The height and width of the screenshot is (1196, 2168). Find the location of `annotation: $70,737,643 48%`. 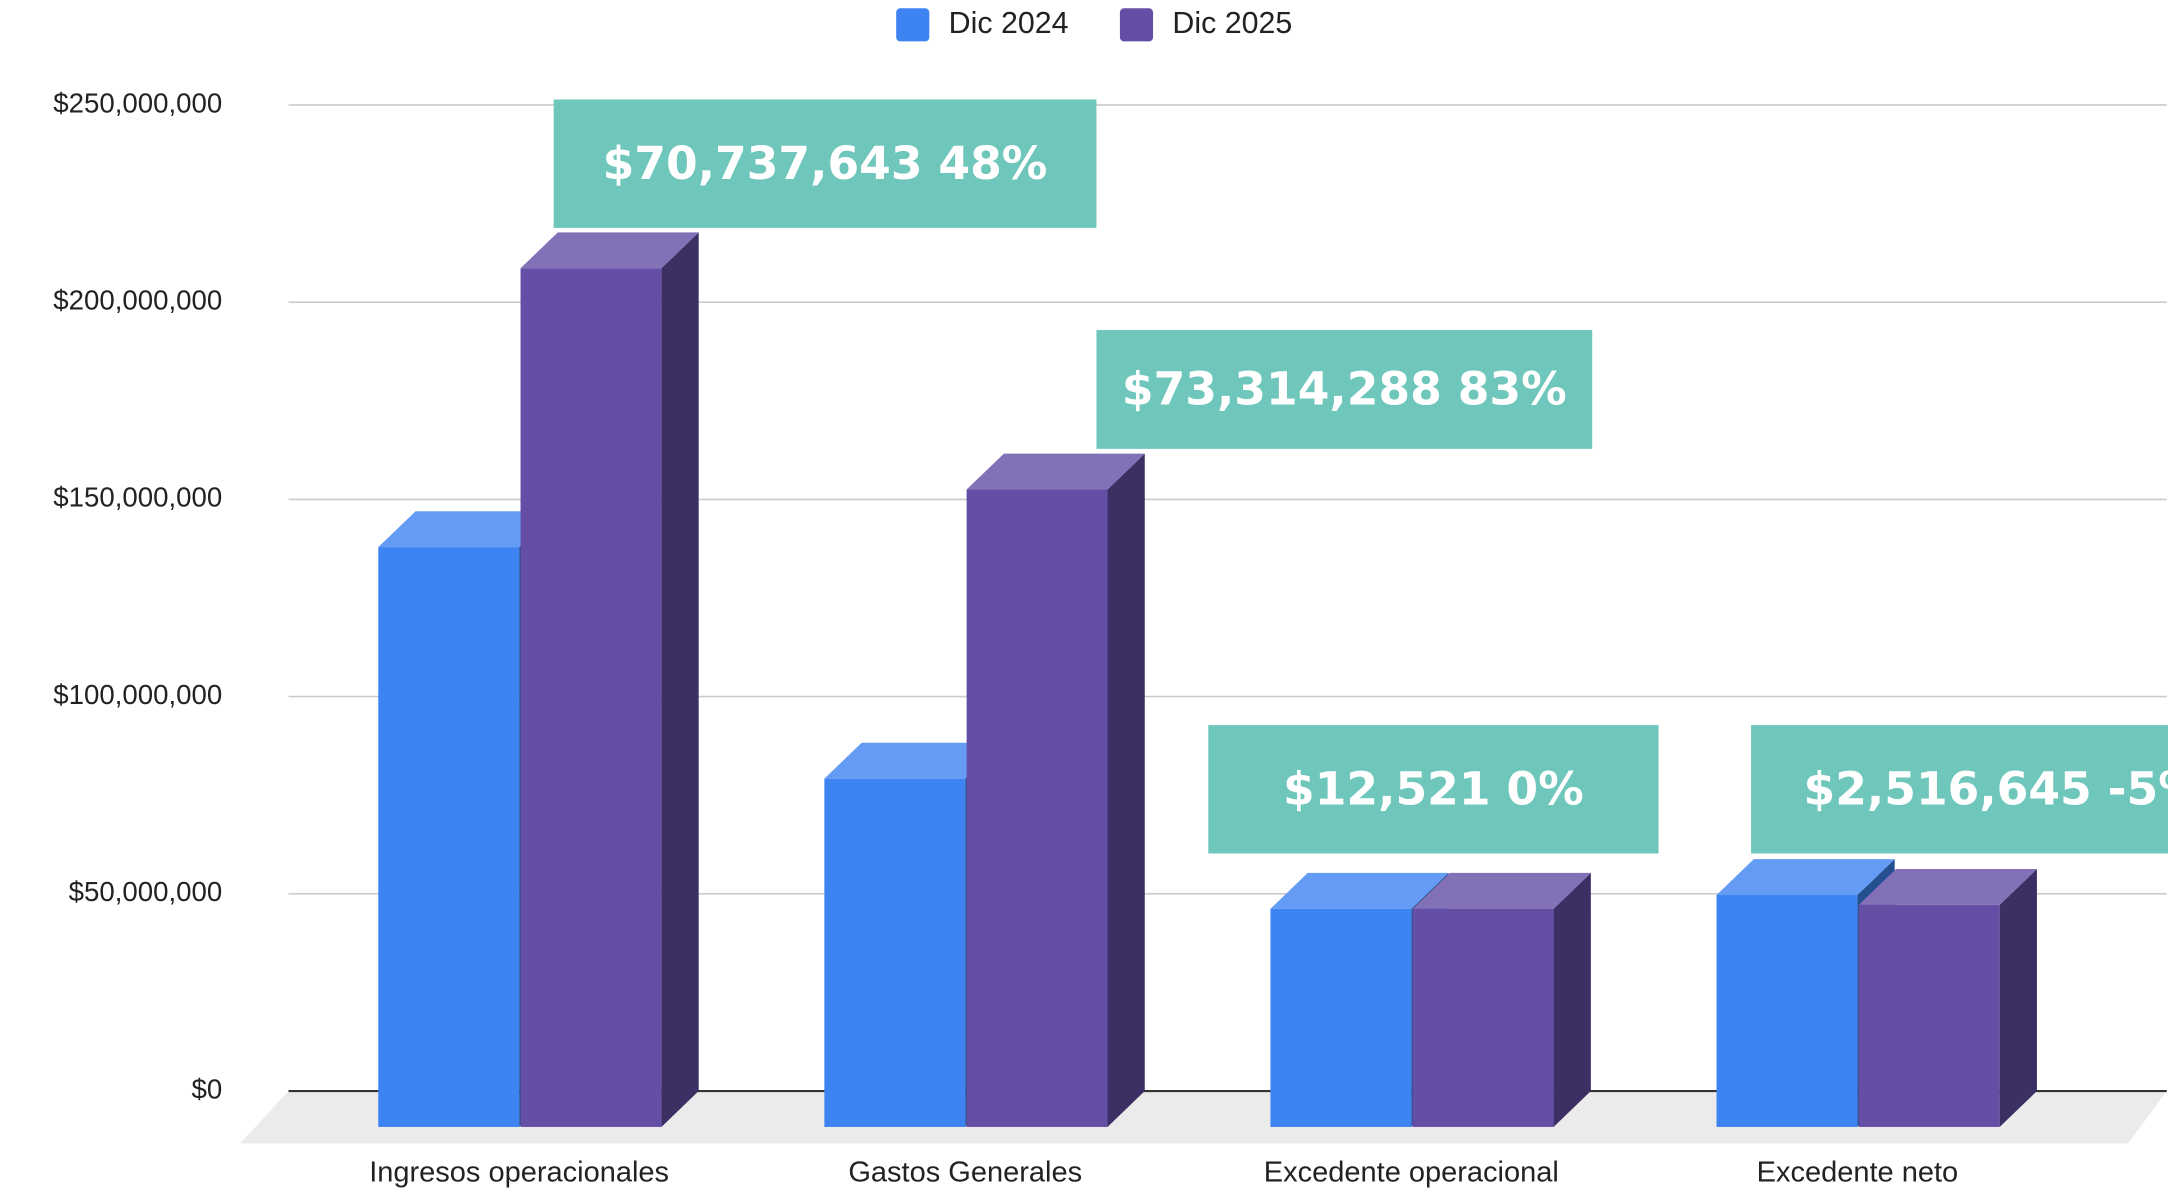

annotation: $70,737,643 48% is located at coordinates (825, 163).